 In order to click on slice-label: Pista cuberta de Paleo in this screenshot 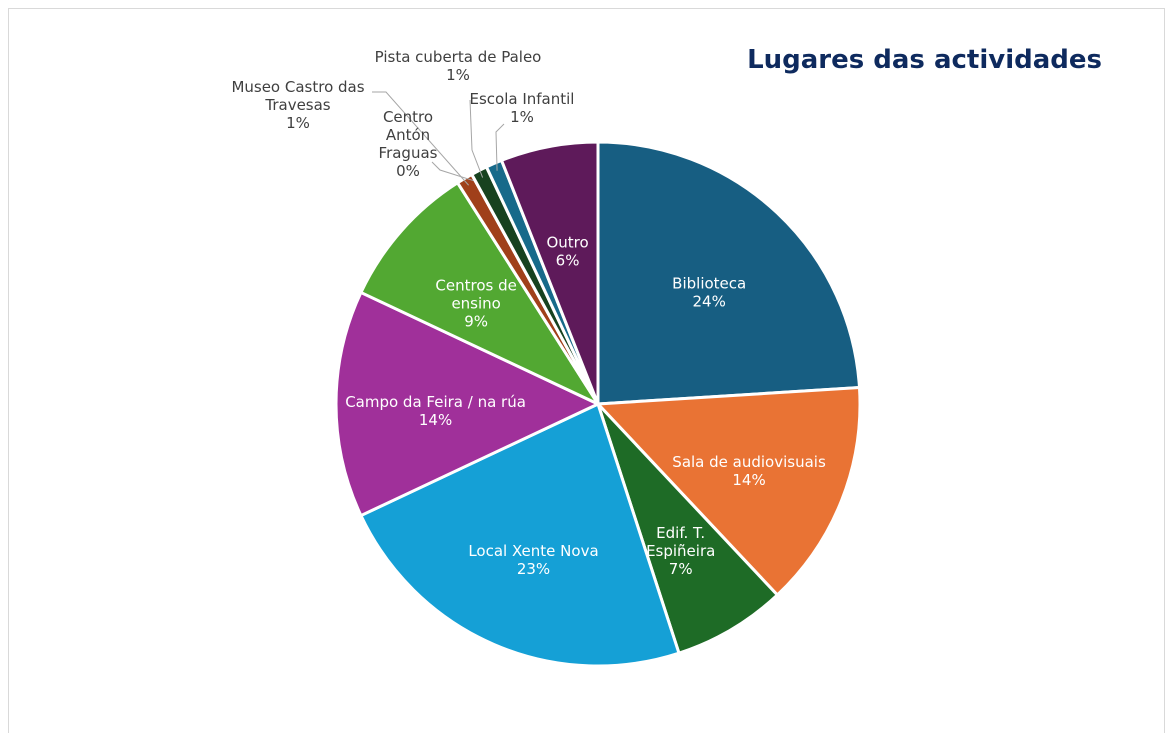, I will do `click(458, 57)`.